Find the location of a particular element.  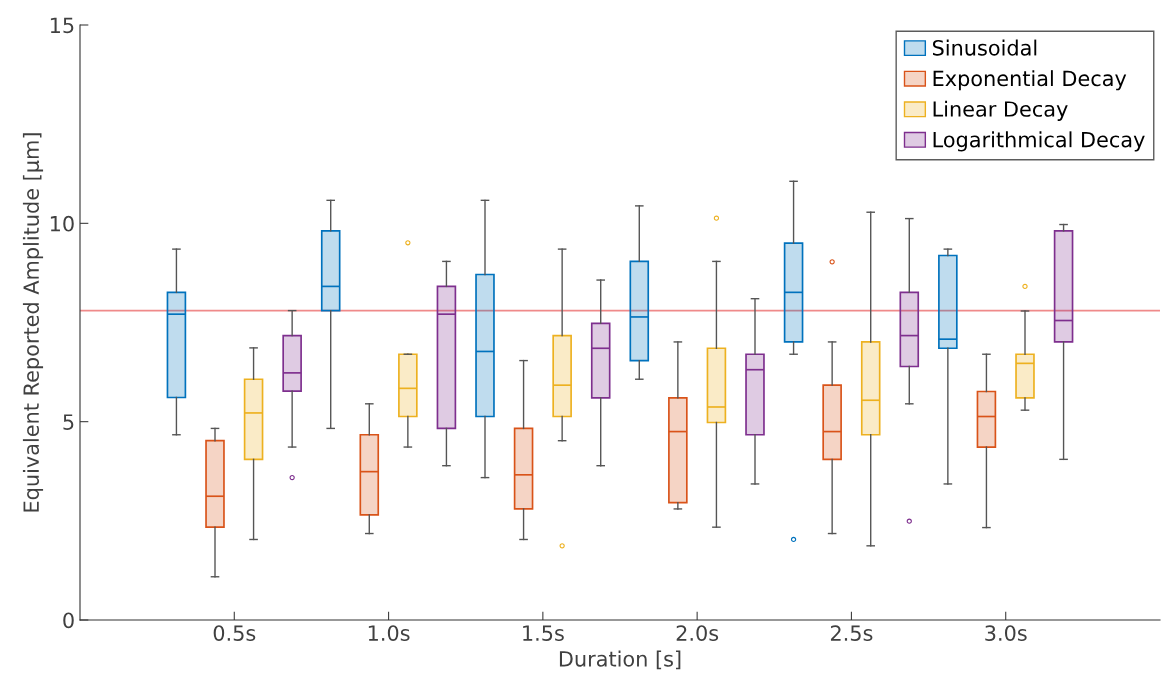

x-tick-label: 1.0s is located at coordinates (389, 633).